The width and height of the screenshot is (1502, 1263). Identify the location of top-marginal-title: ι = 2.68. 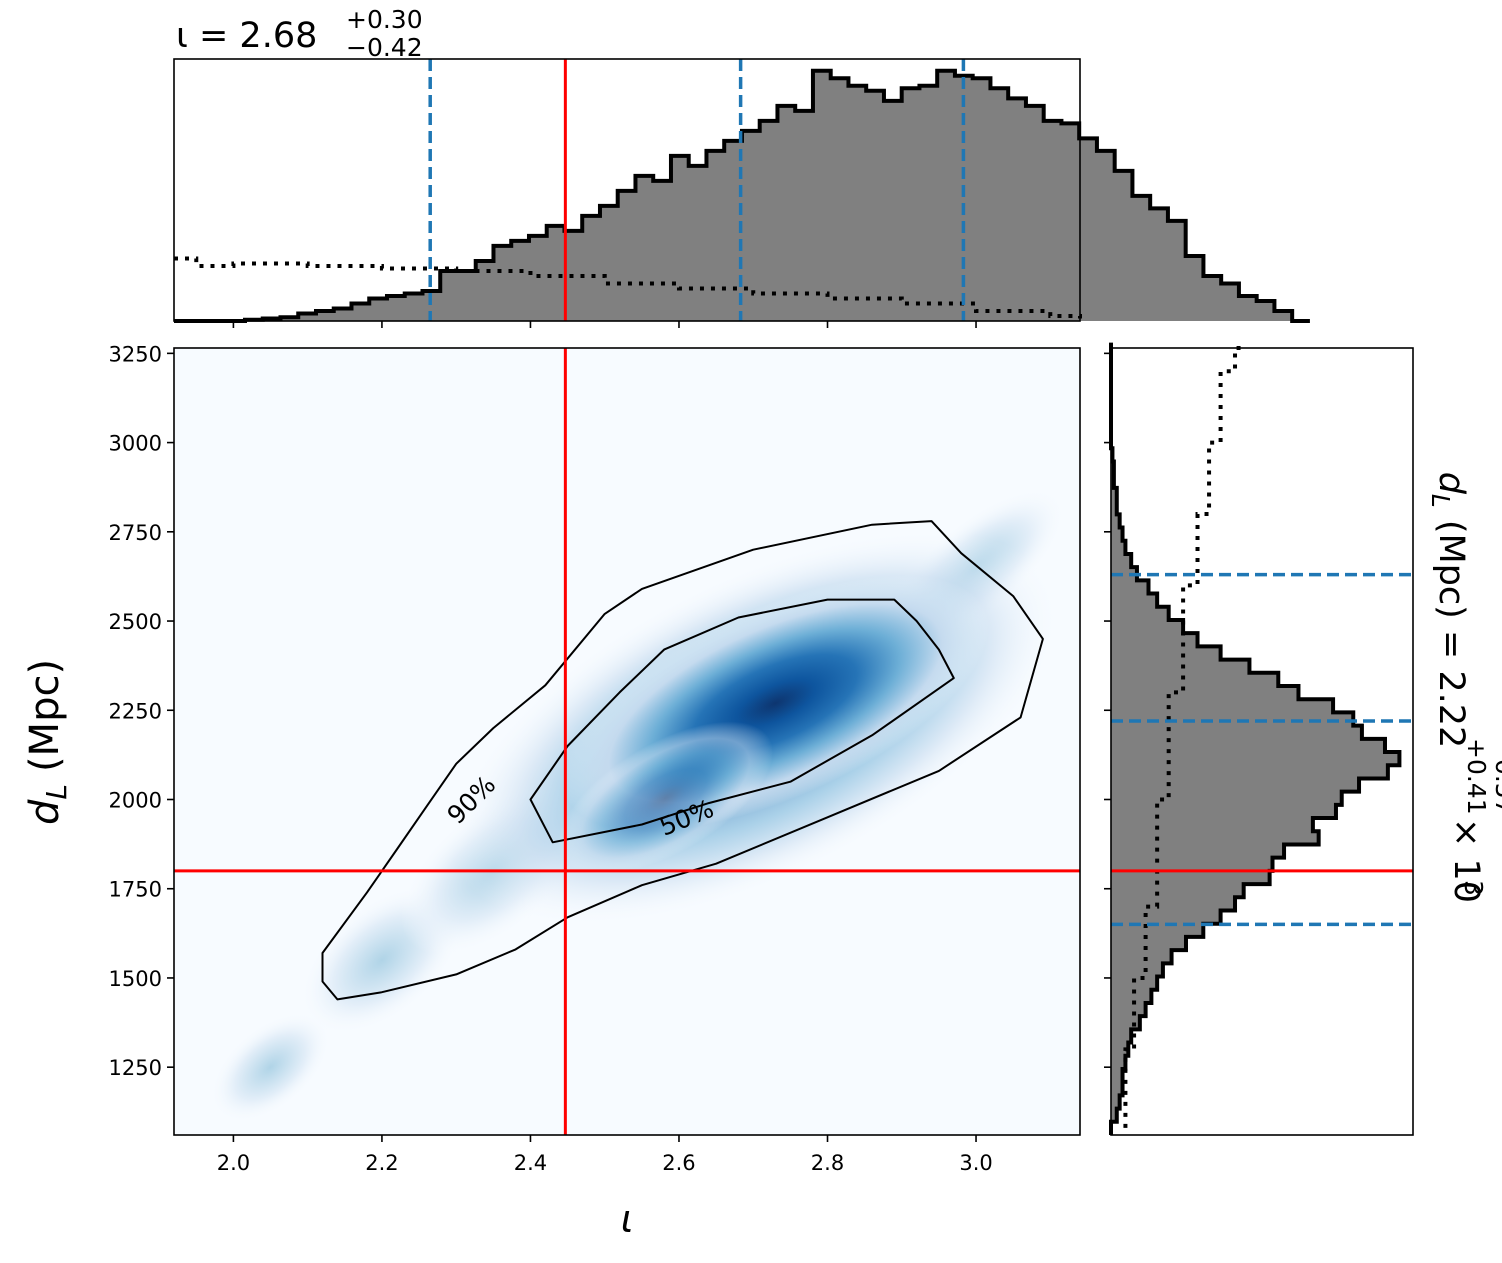
(246, 36).